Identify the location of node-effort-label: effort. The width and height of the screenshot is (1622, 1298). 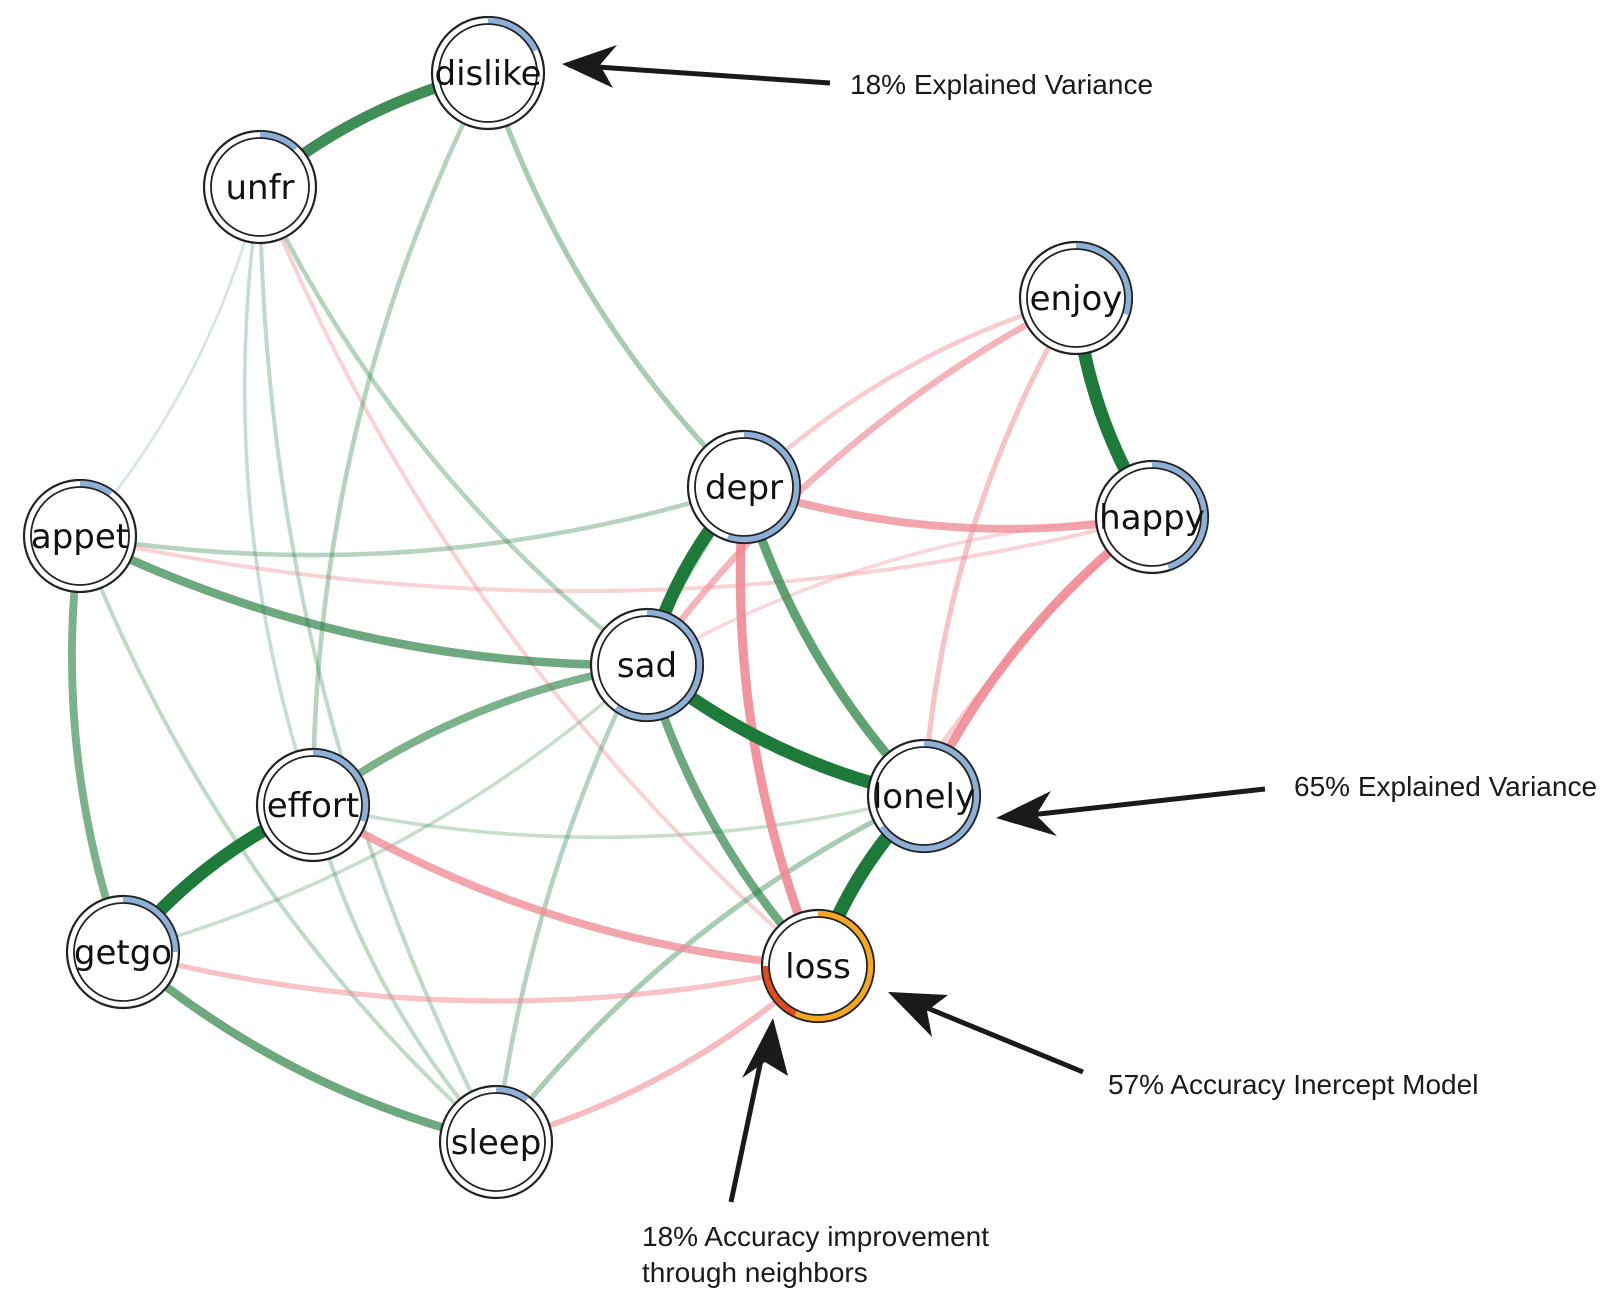
(313, 806).